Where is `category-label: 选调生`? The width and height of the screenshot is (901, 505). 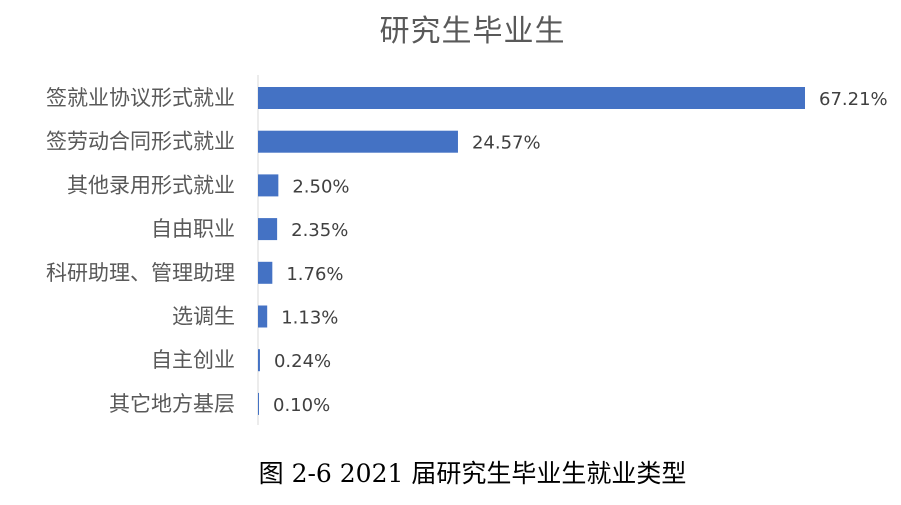 category-label: 选调生 is located at coordinates (203, 317).